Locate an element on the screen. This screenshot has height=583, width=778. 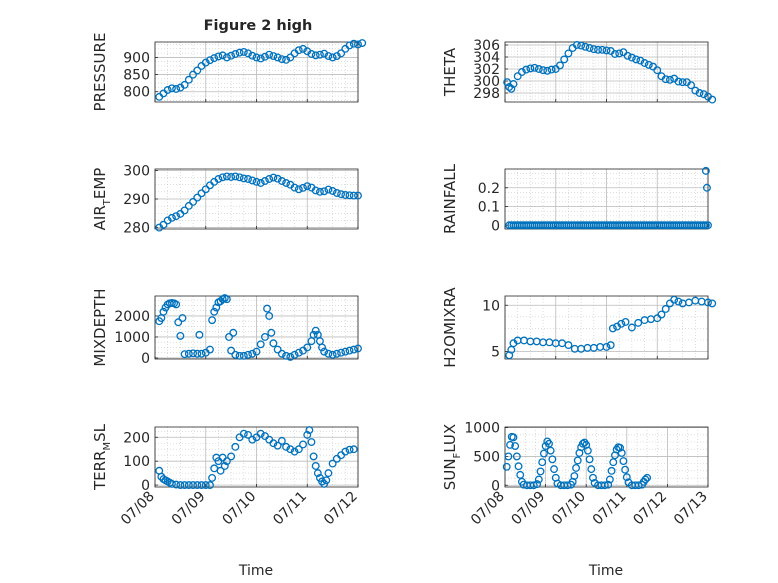
ylabel-rainfall: RAINFALL is located at coordinates (450, 198).